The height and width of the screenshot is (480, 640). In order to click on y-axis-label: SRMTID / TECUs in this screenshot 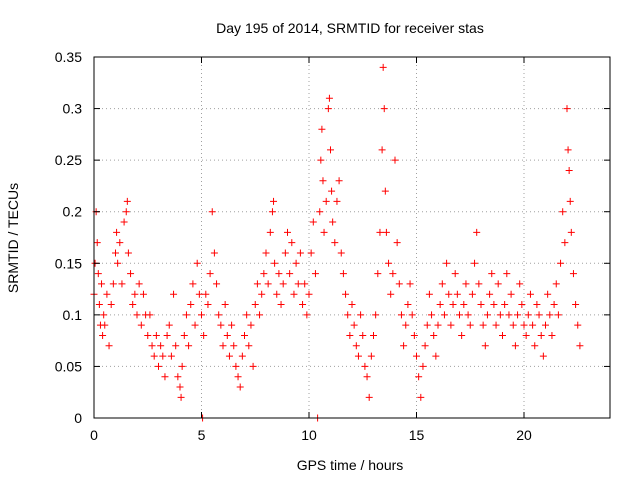, I will do `click(13, 238)`.